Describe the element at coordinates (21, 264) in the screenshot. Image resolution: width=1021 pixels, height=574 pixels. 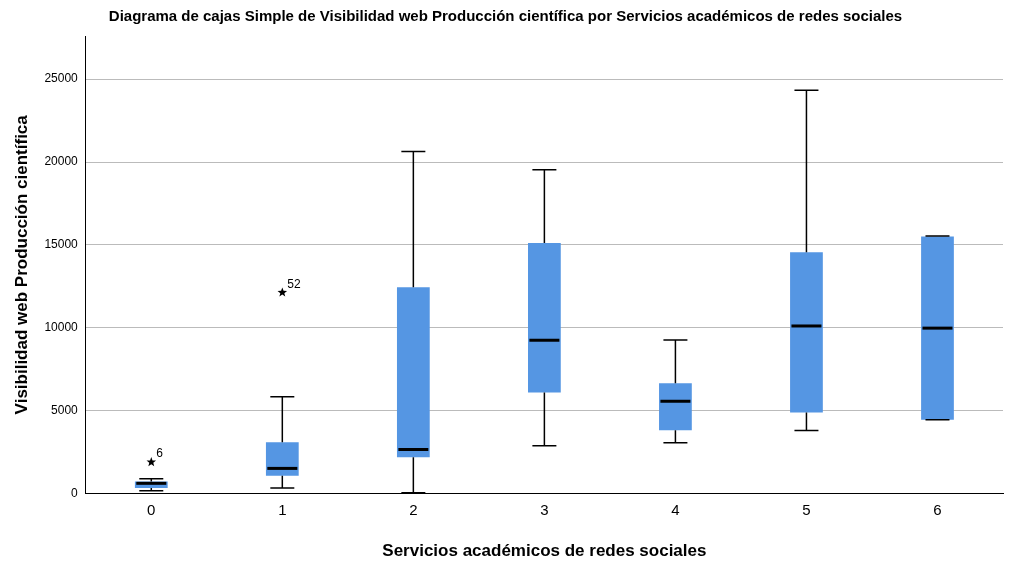
I see `y-axis-title: Visibilidad web Producción científica` at that location.